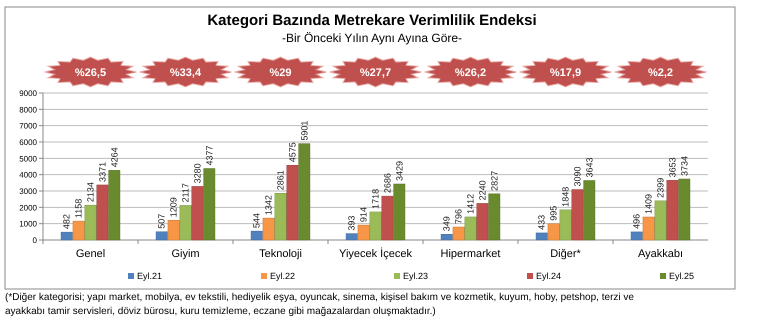 This screenshot has height=323, width=768. I want to click on data-label: 3653, so click(672, 167).